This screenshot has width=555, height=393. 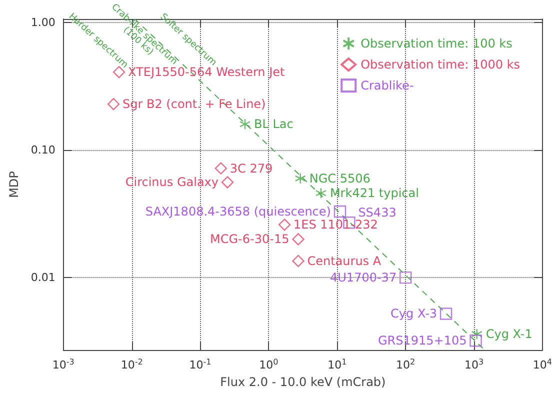 What do you see at coordinates (43, 23) in the screenshot?
I see `y-tick-label: 1.00` at bounding box center [43, 23].